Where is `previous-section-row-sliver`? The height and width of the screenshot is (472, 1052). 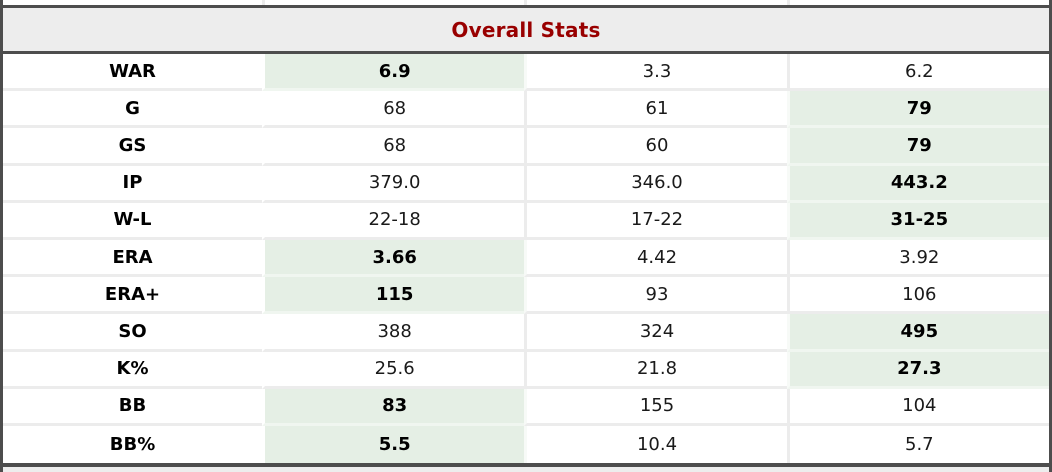 previous-section-row-sliver is located at coordinates (526, 2).